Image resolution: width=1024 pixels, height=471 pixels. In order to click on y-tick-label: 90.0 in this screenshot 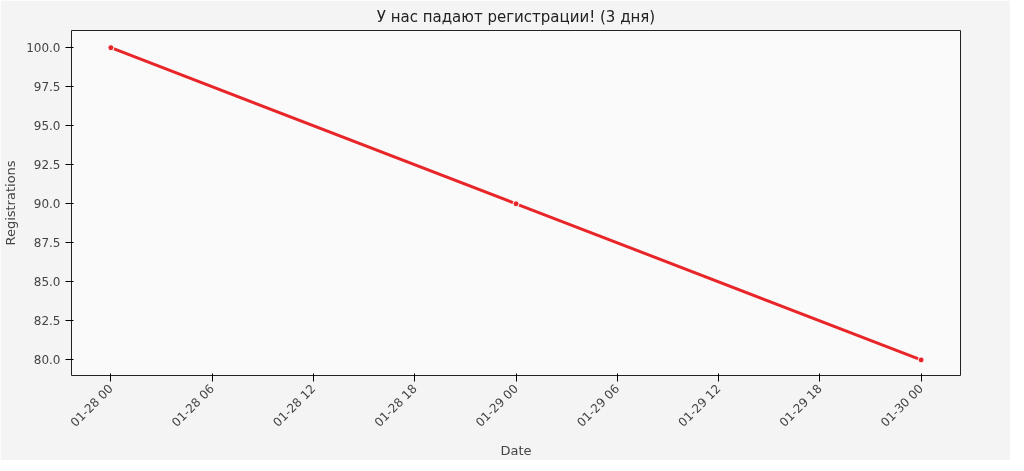, I will do `click(47, 204)`.